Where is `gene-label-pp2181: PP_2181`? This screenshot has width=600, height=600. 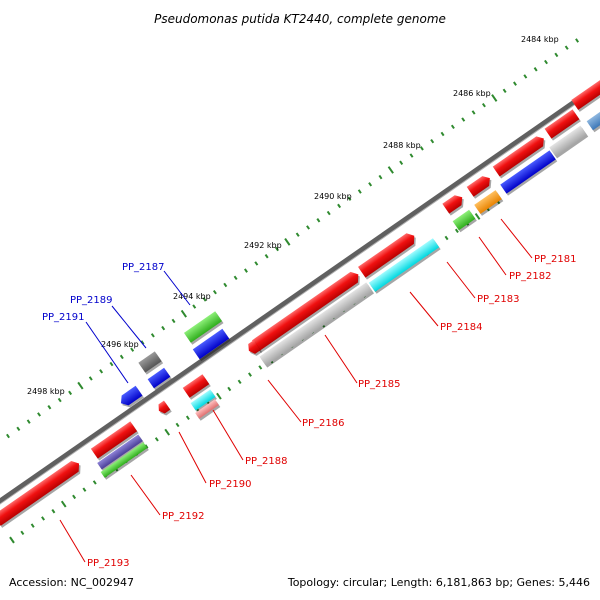 gene-label-pp2181: PP_2181 is located at coordinates (555, 259).